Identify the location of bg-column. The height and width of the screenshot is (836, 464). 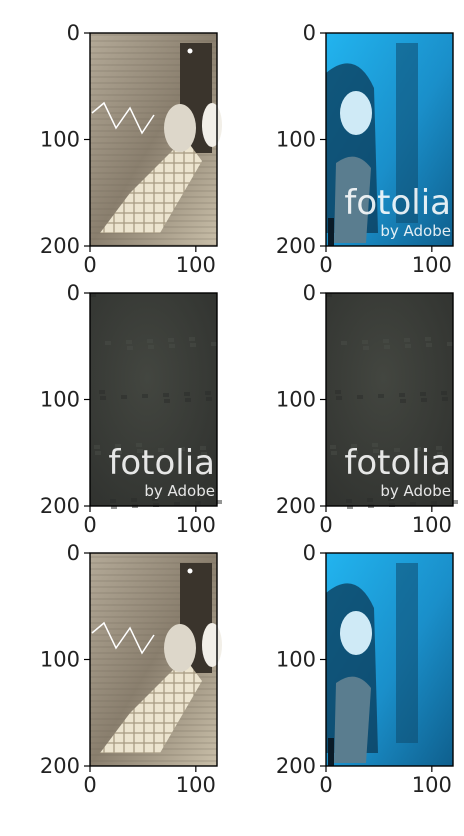
(407, 133).